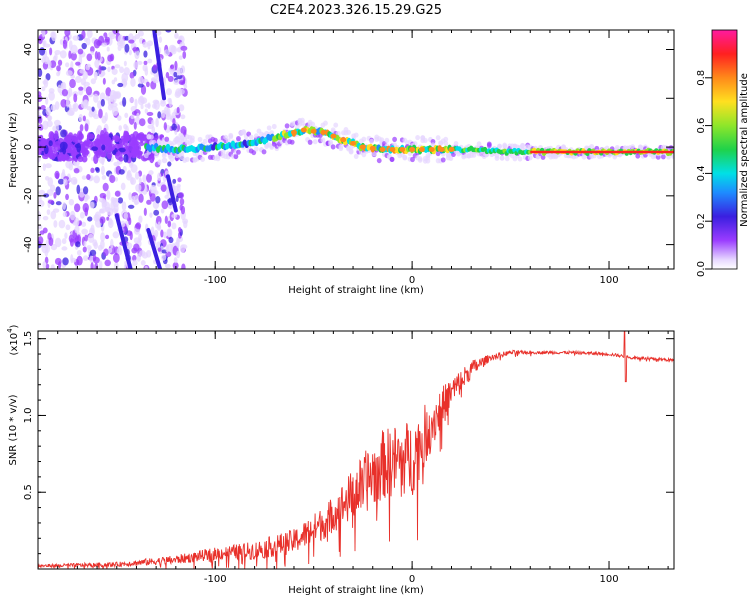 This screenshot has height=604, width=750. I want to click on snr-multiplier: (x104), so click(13, 339).